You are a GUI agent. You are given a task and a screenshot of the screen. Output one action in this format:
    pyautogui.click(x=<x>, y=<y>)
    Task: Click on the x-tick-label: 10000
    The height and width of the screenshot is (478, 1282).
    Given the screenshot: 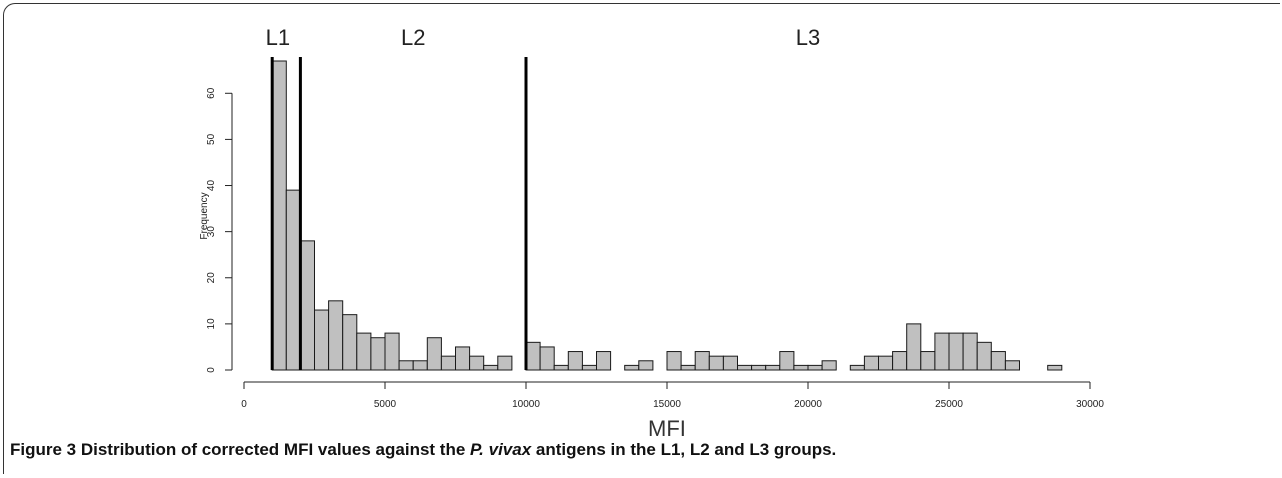 What is the action you would take?
    pyautogui.click(x=526, y=404)
    